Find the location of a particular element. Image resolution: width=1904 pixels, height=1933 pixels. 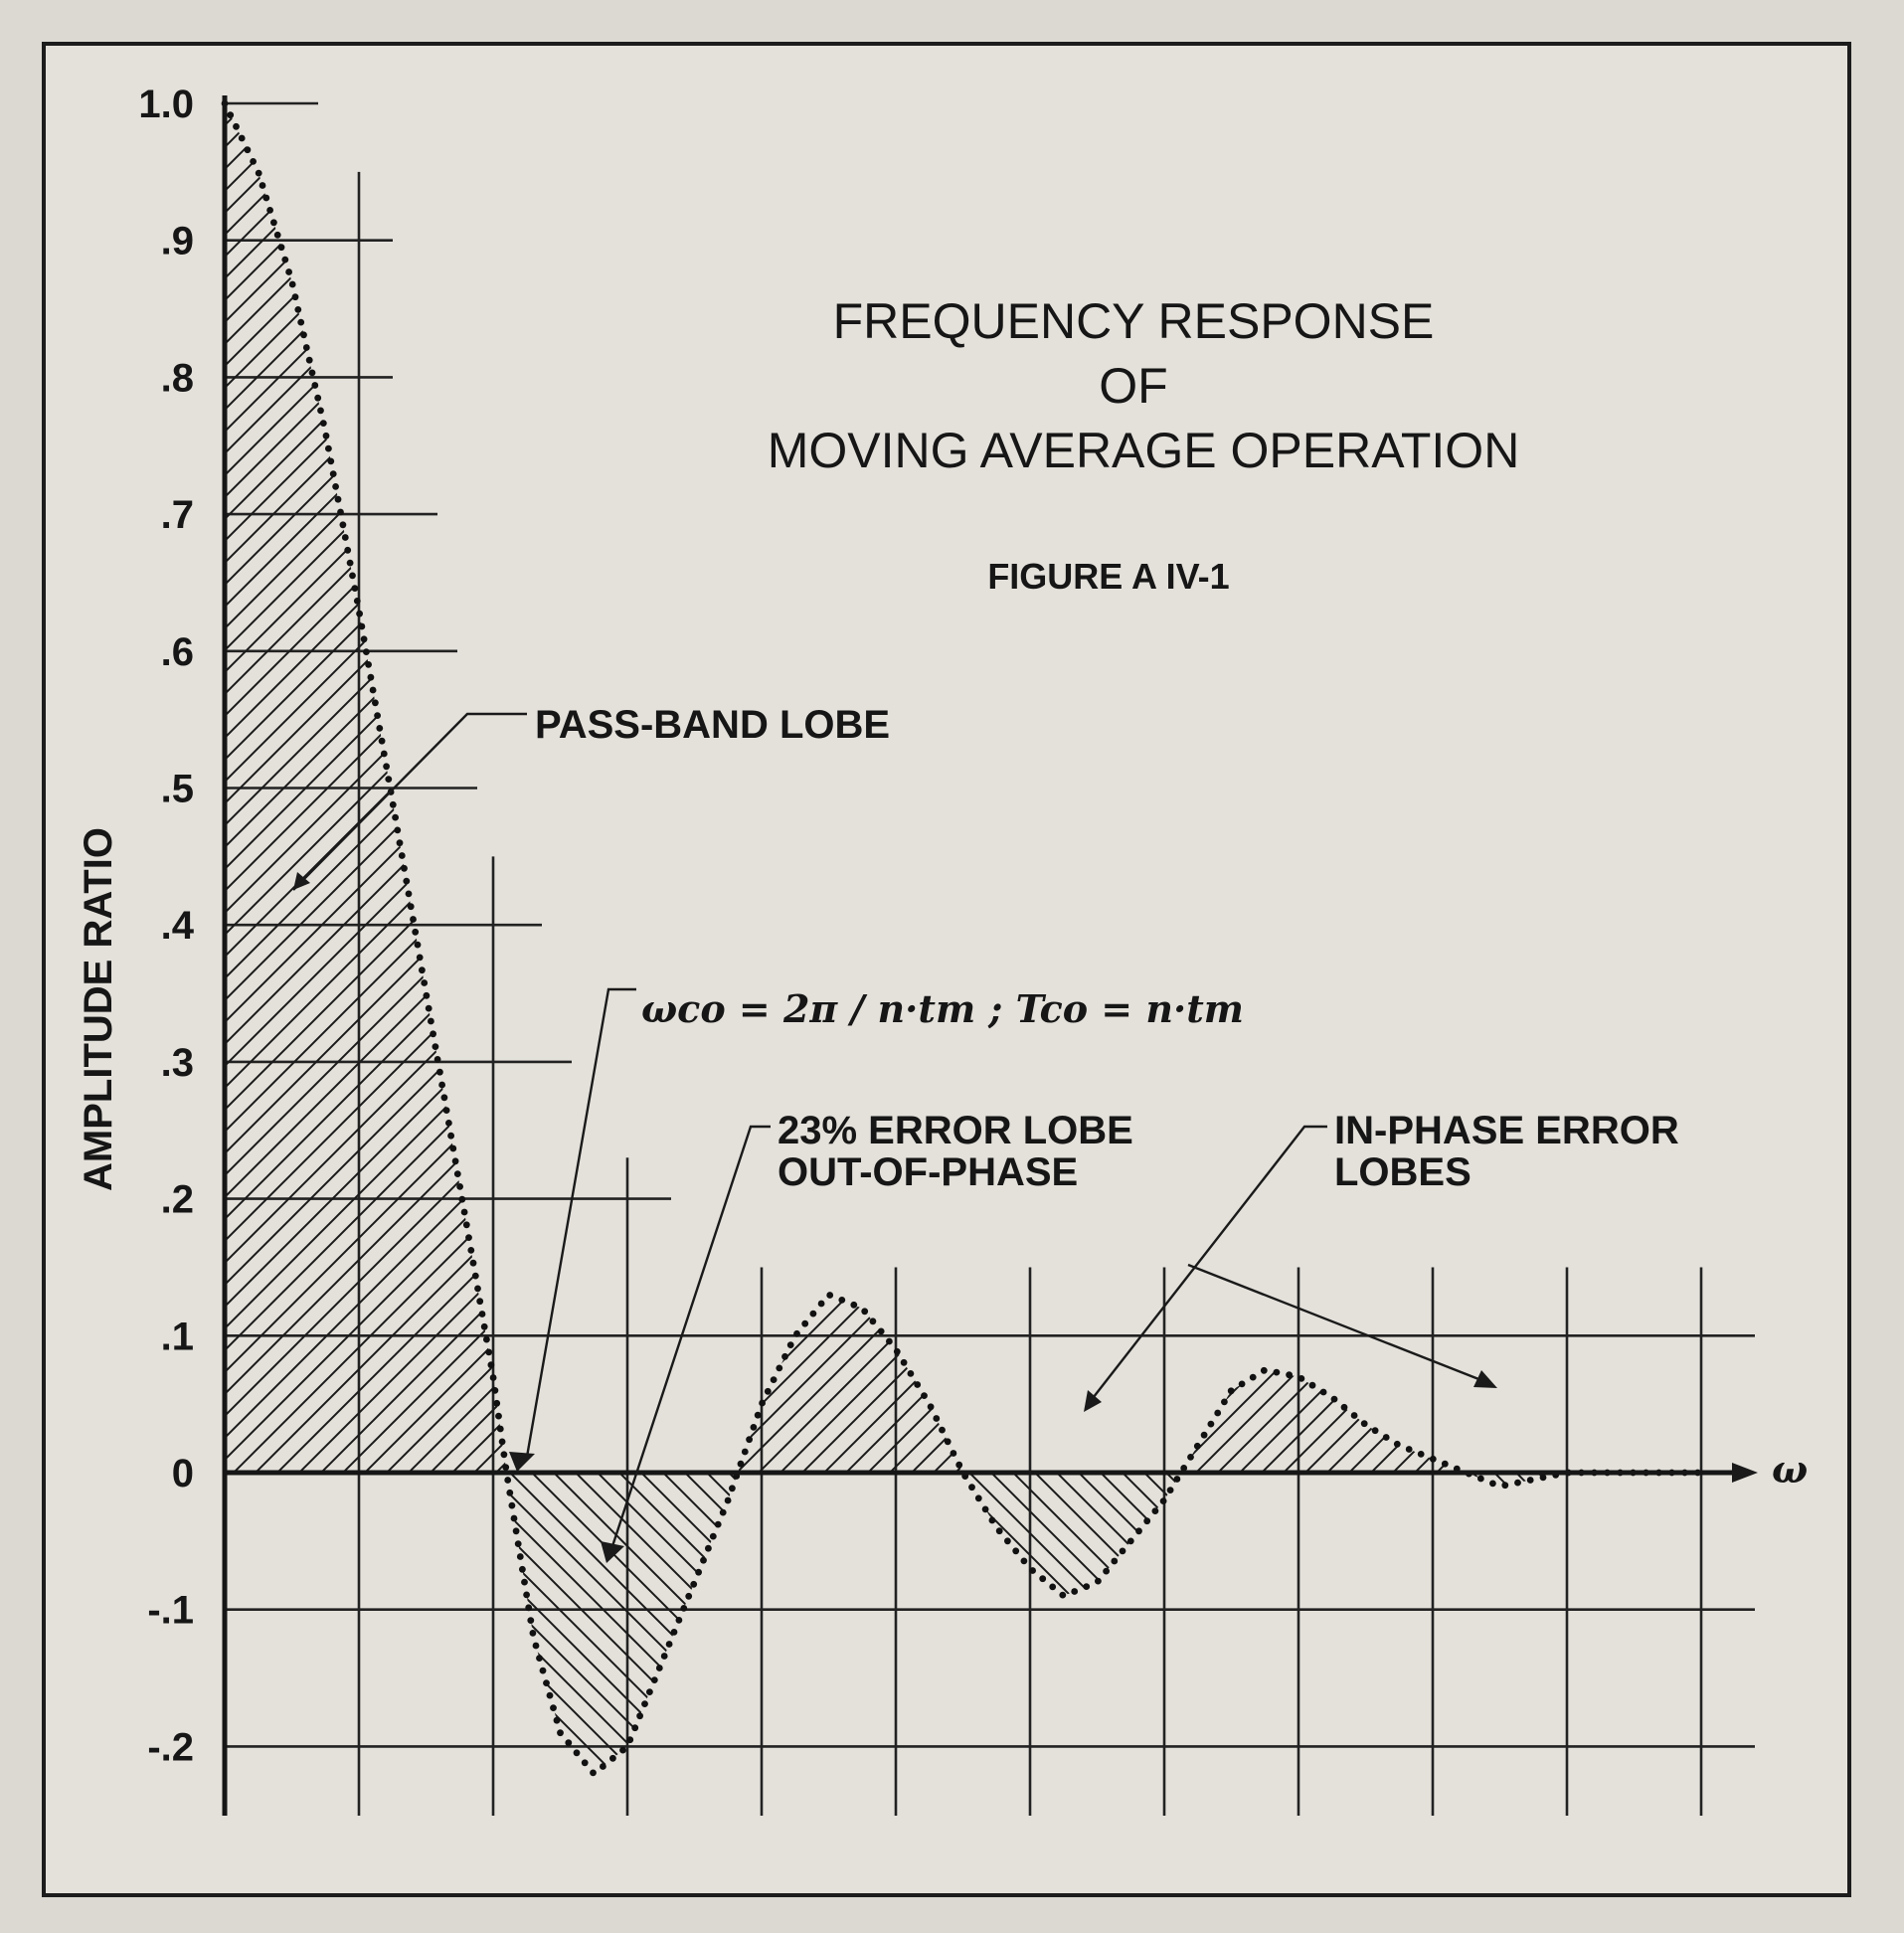

figure-caption: FIGURE A IV-1 is located at coordinates (1108, 576).